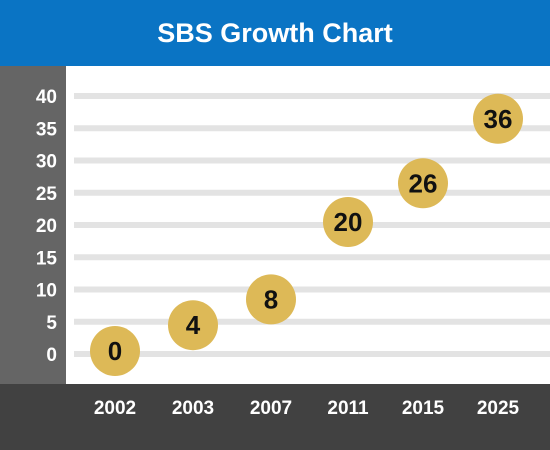  I want to click on x-tick-label-2015: 2015, so click(423, 408).